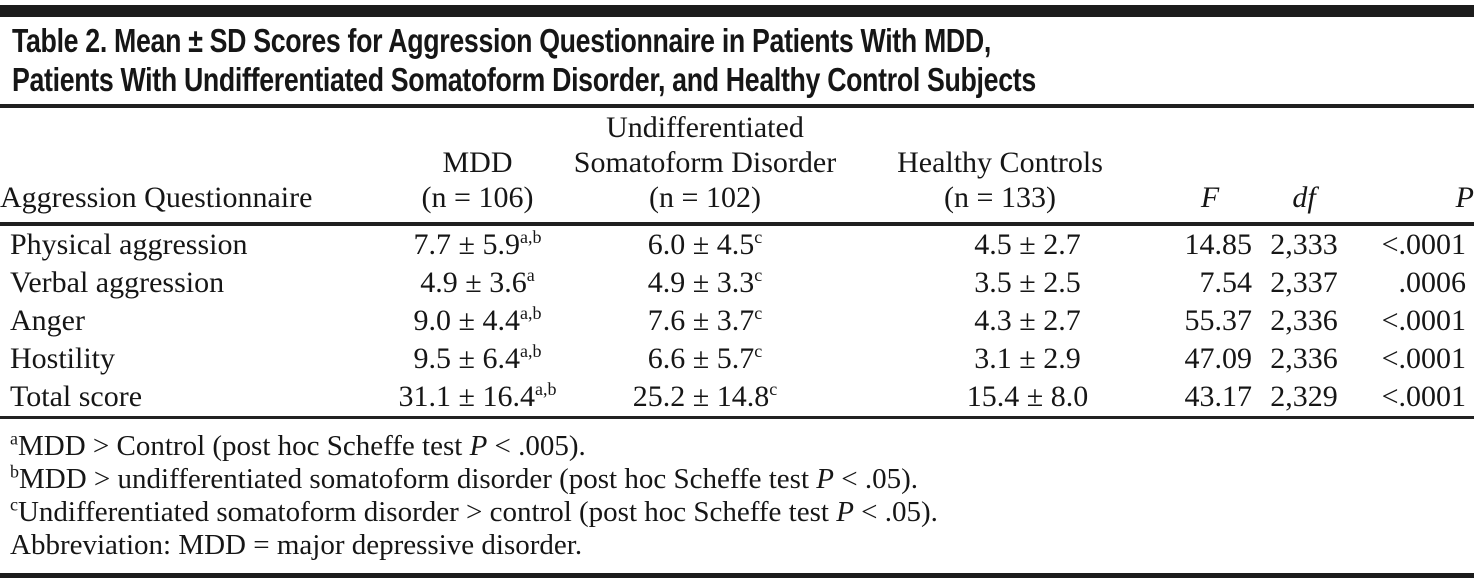  I want to click on mean-sd-value: 6.6 ± 5.7, so click(701, 358).